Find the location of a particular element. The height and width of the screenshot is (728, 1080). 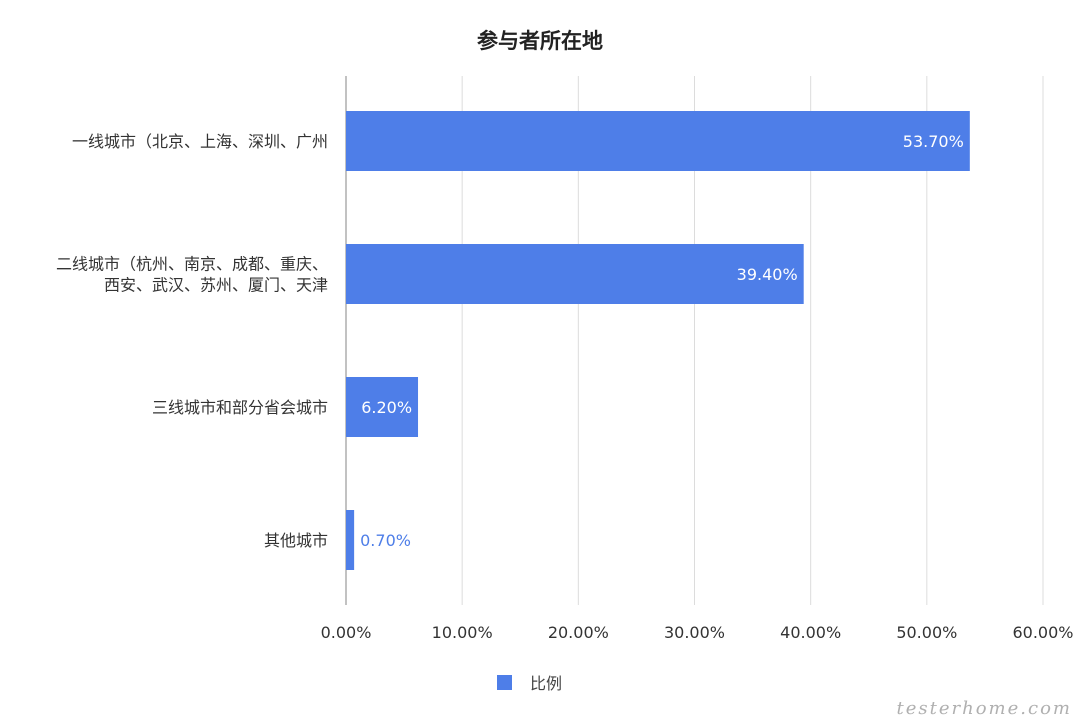

legend: 比例 is located at coordinates (529, 683).